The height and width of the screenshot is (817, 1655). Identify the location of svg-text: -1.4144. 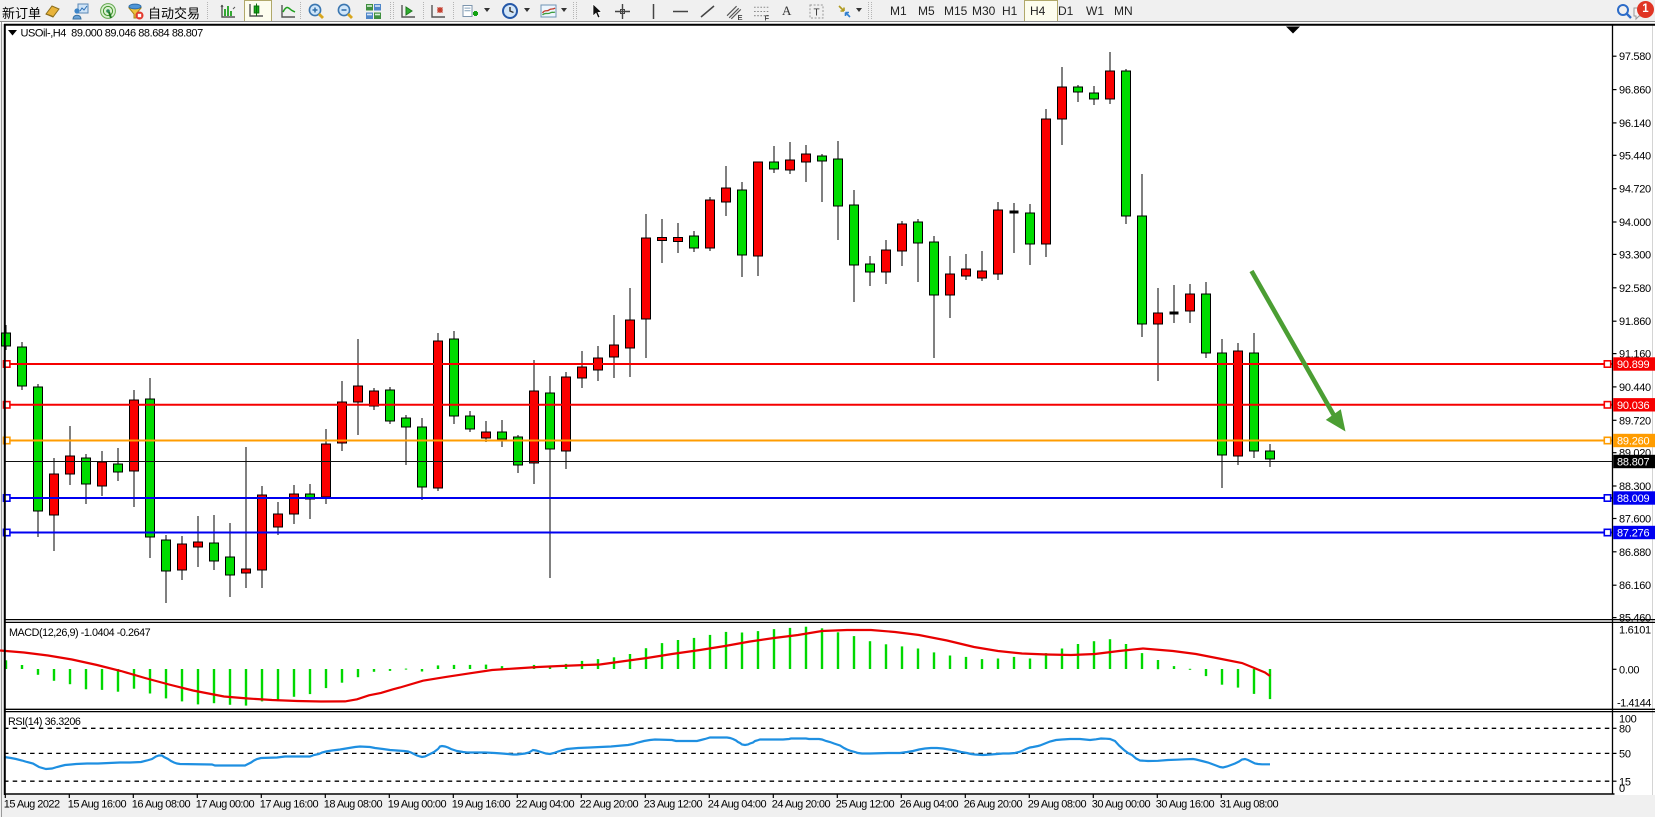
(1634, 704).